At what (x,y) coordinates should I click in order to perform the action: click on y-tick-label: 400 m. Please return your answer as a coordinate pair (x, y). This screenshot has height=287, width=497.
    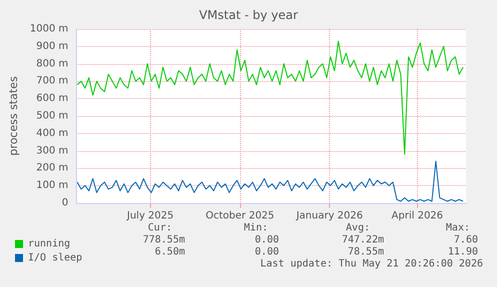
    Looking at the image, I should click on (52, 133).